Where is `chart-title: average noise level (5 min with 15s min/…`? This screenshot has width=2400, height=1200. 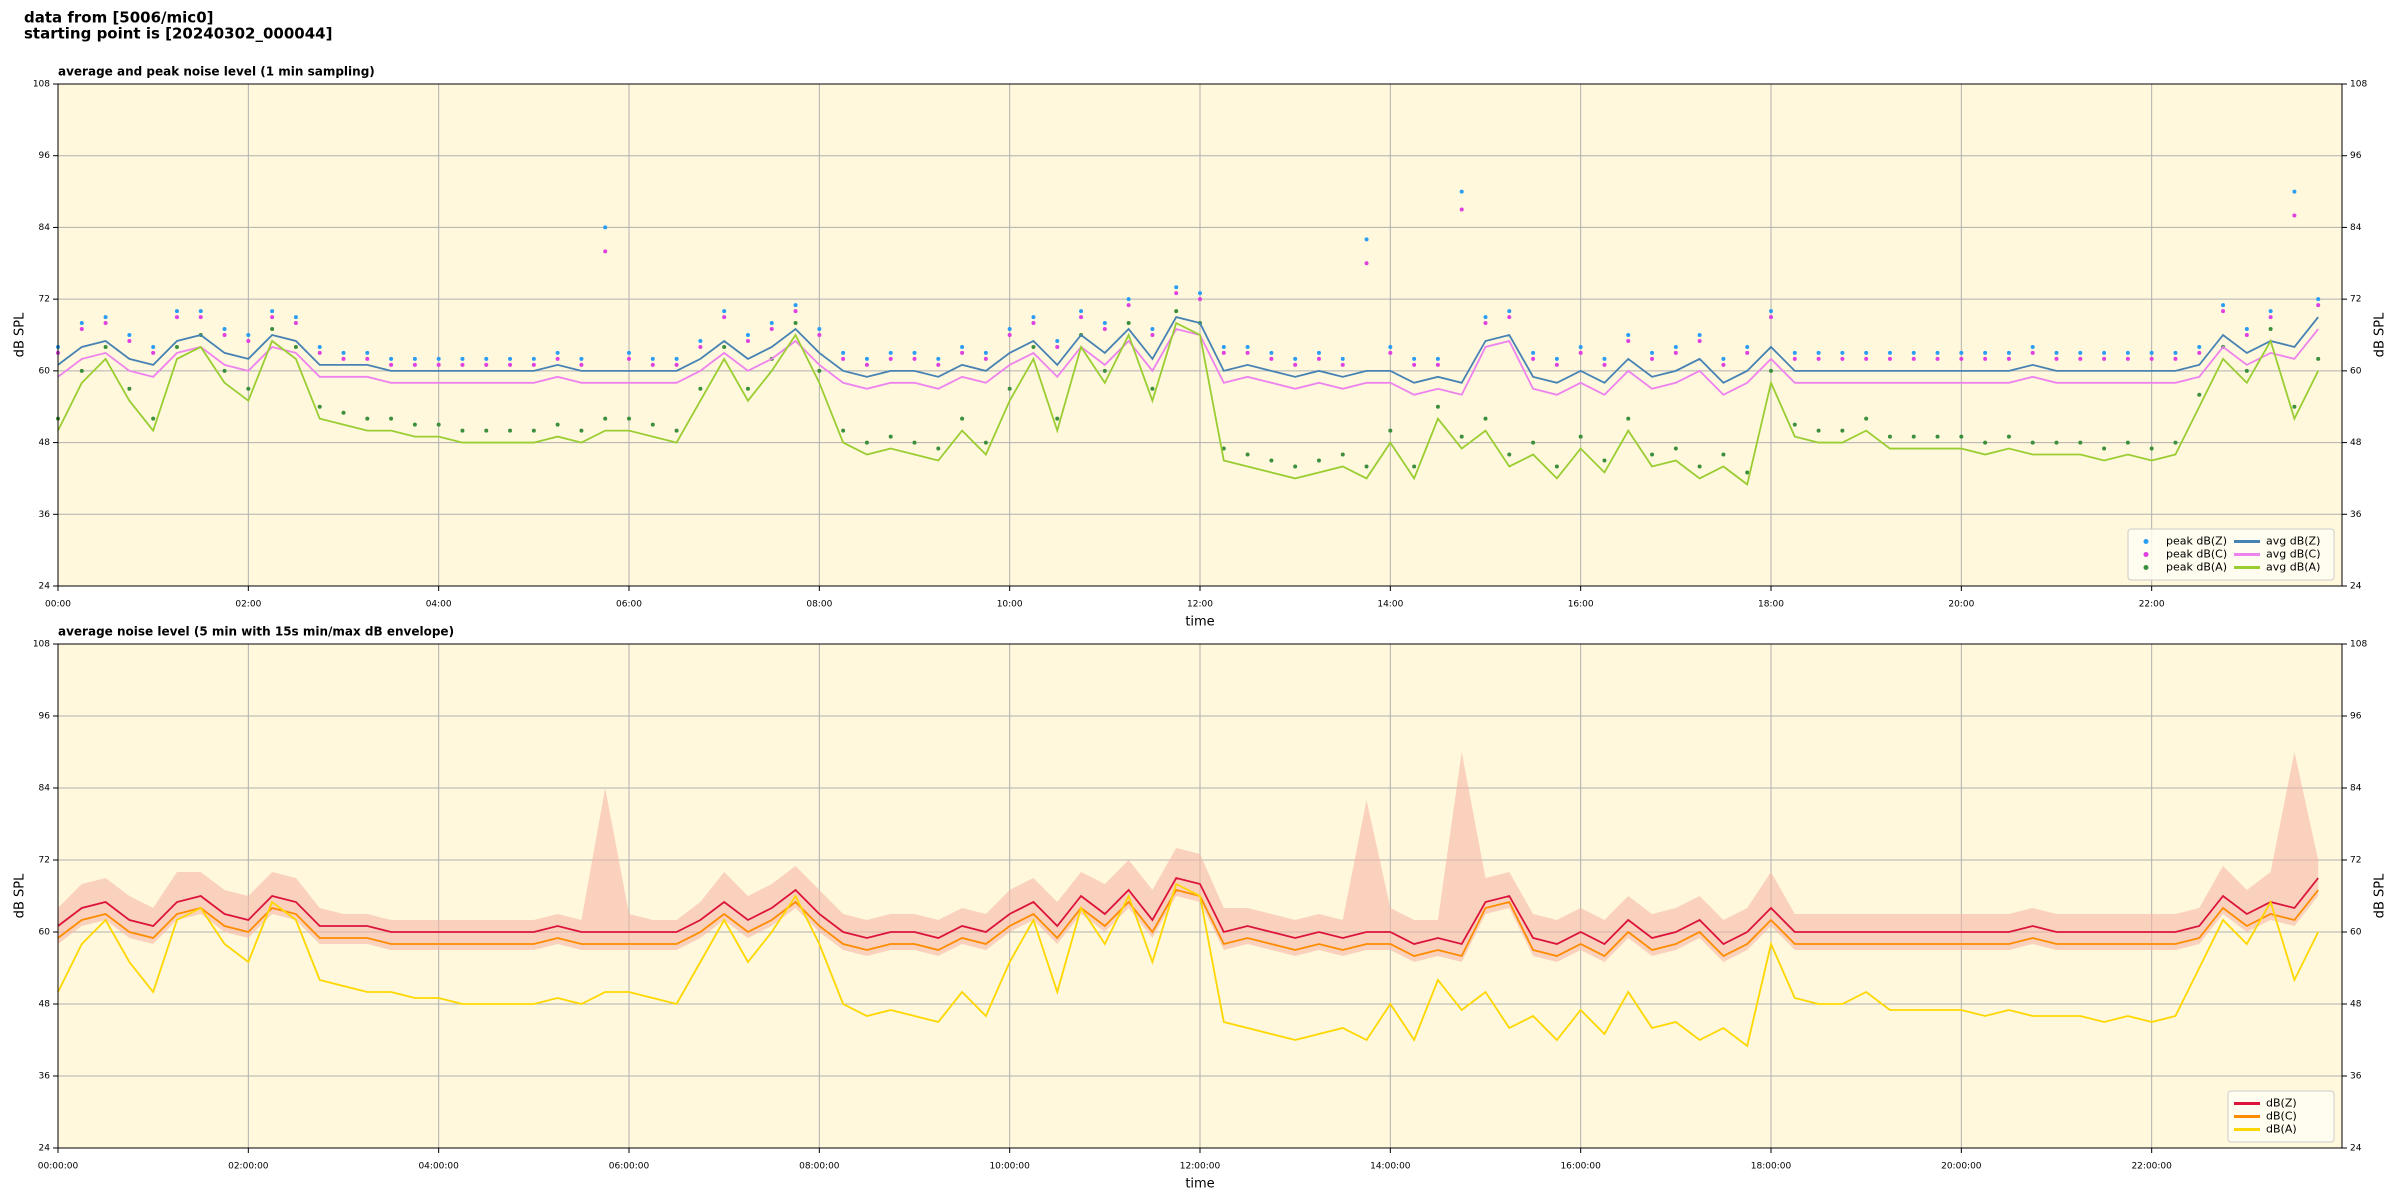 chart-title: average noise level (5 min with 15s min/… is located at coordinates (256, 632).